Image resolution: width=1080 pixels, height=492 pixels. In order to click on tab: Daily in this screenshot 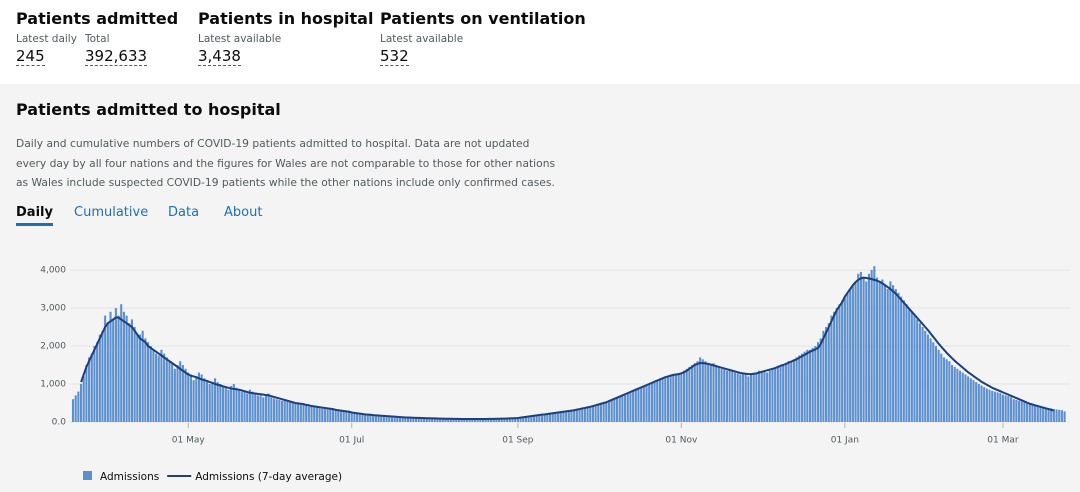, I will do `click(34, 215)`.